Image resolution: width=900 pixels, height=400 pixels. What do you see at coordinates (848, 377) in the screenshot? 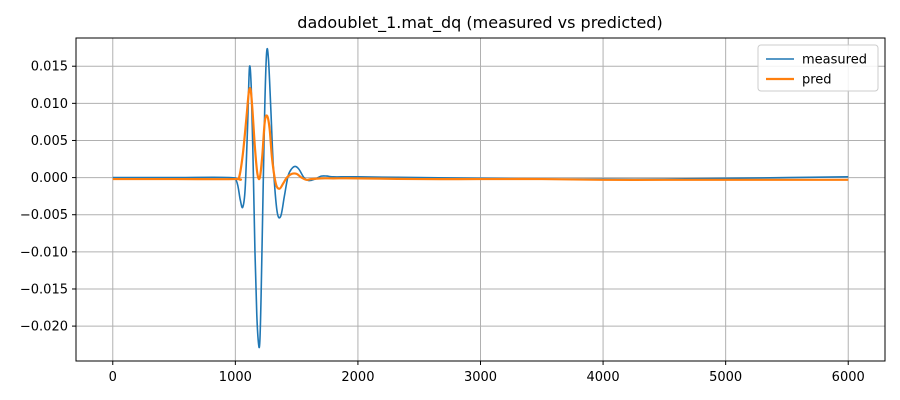
I see `x-tick-label: 6000` at bounding box center [848, 377].